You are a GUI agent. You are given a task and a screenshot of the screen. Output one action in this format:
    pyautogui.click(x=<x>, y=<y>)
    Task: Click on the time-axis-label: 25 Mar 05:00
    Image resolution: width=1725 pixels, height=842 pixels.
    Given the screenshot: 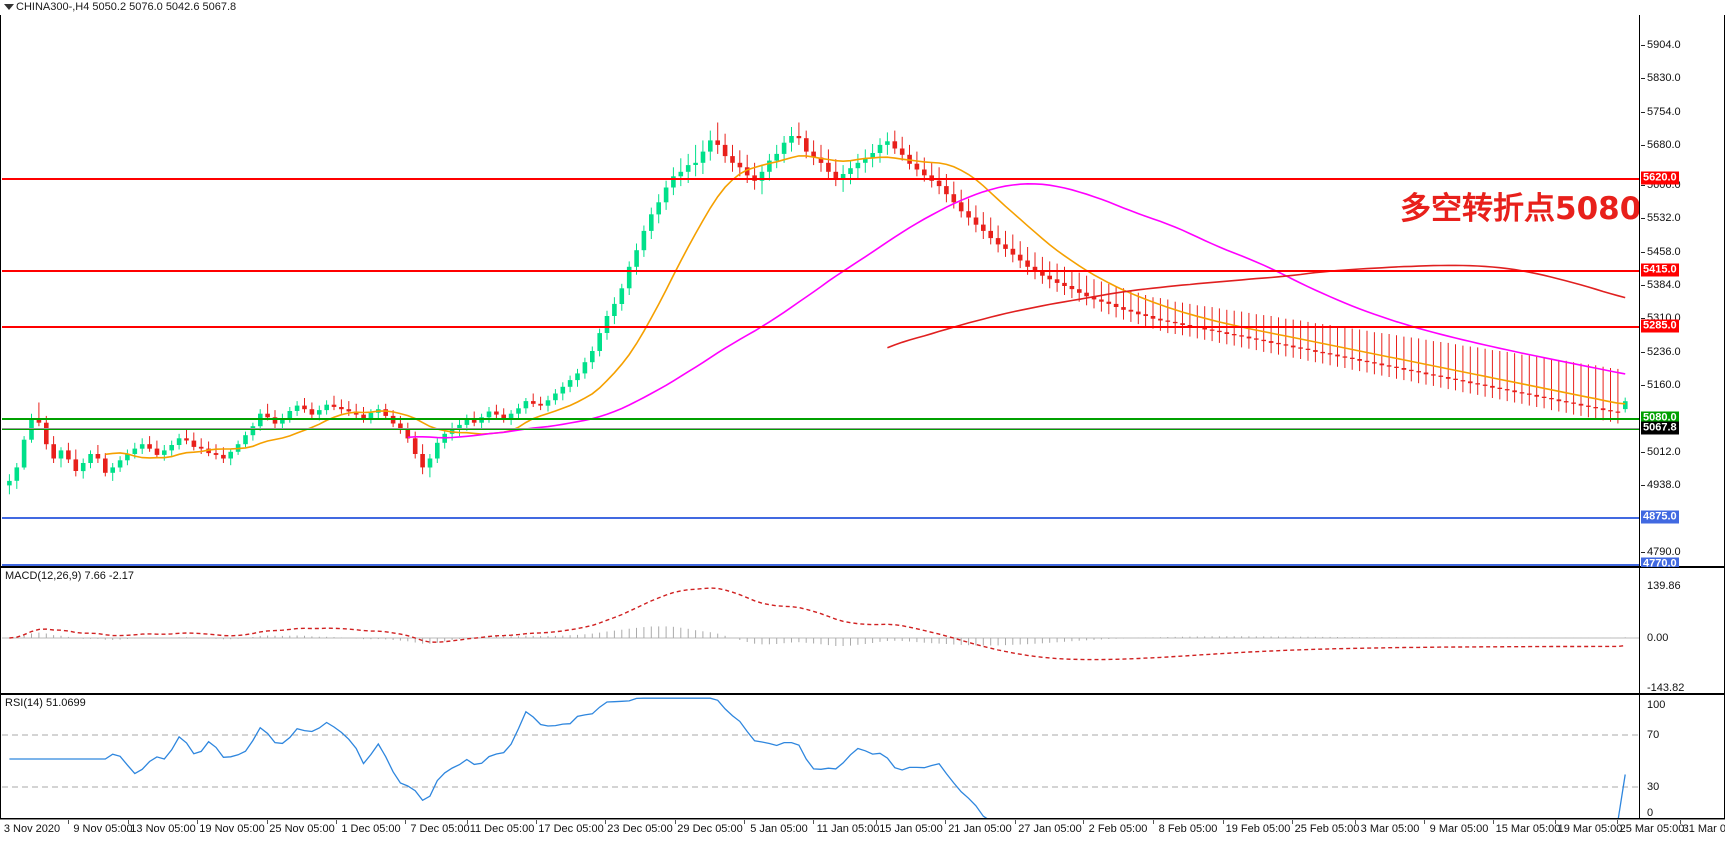 What is the action you would take?
    pyautogui.click(x=1652, y=829)
    